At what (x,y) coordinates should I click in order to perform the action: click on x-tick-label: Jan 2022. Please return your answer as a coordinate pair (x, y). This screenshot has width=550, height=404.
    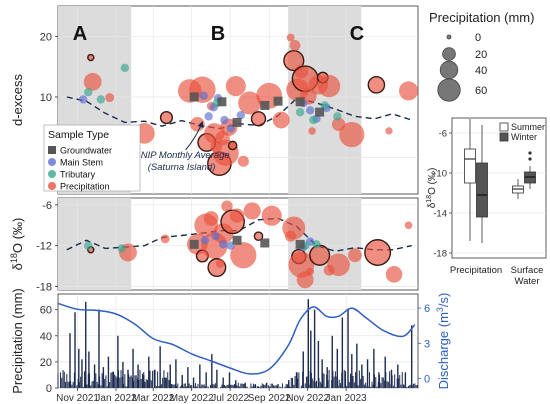
    Looking at the image, I should click on (116, 398).